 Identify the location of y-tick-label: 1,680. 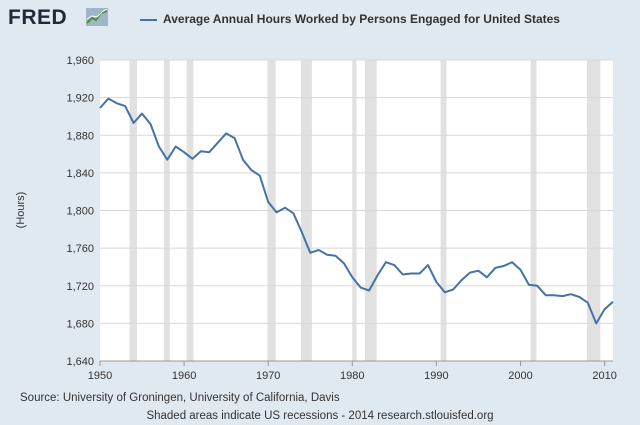
(80, 324).